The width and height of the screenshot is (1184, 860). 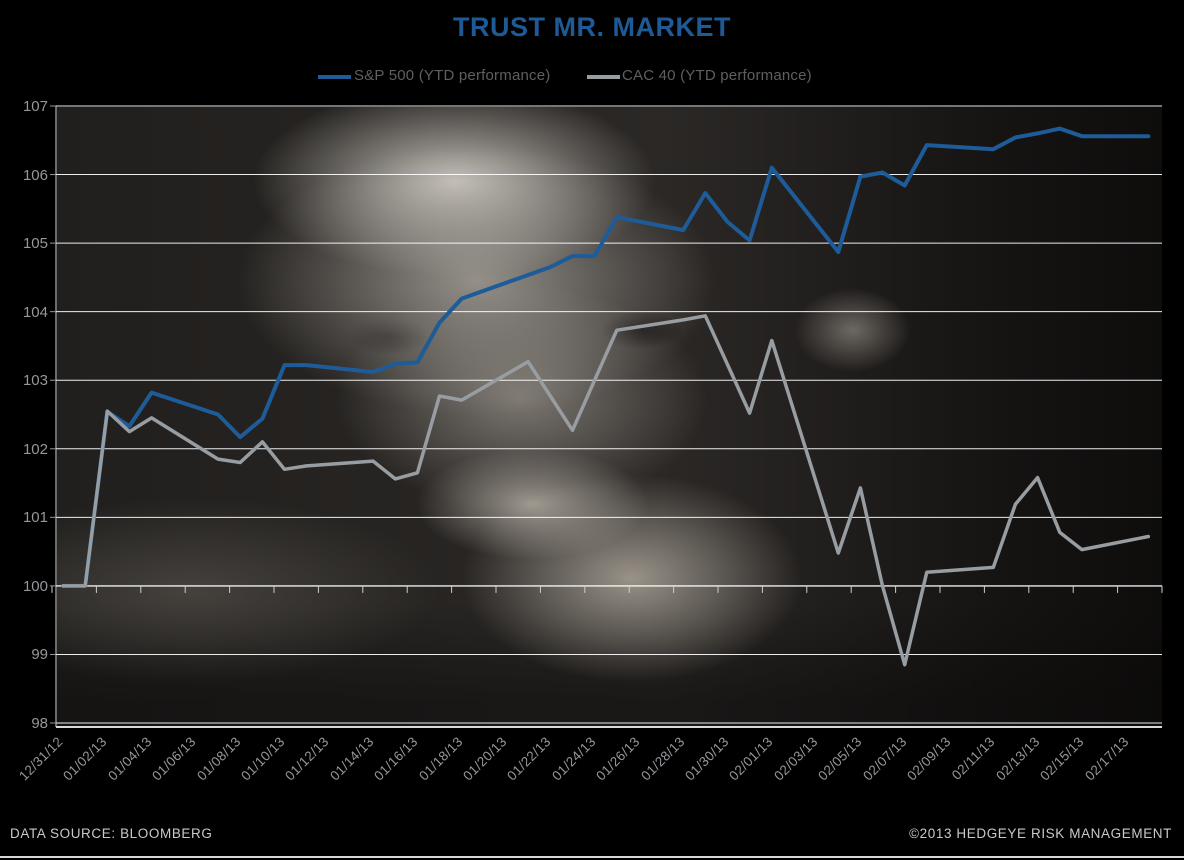 I want to click on bottom-rule, so click(x=592, y=857).